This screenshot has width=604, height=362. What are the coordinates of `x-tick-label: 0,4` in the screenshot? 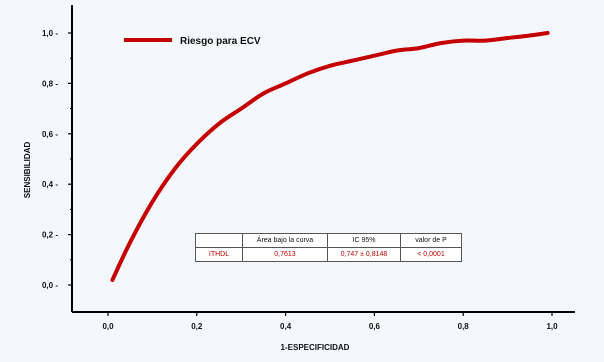 It's located at (286, 326).